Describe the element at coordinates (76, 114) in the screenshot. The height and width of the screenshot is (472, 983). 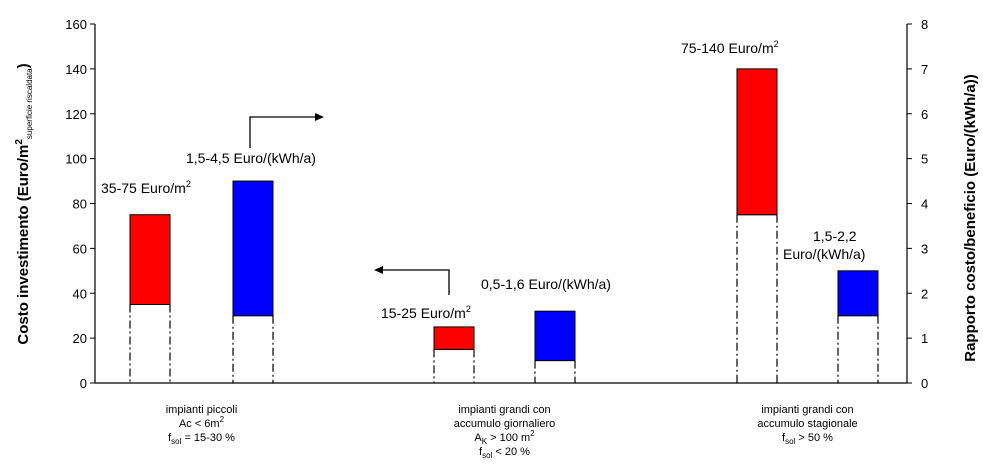
I see `left-tick-label: 120` at that location.